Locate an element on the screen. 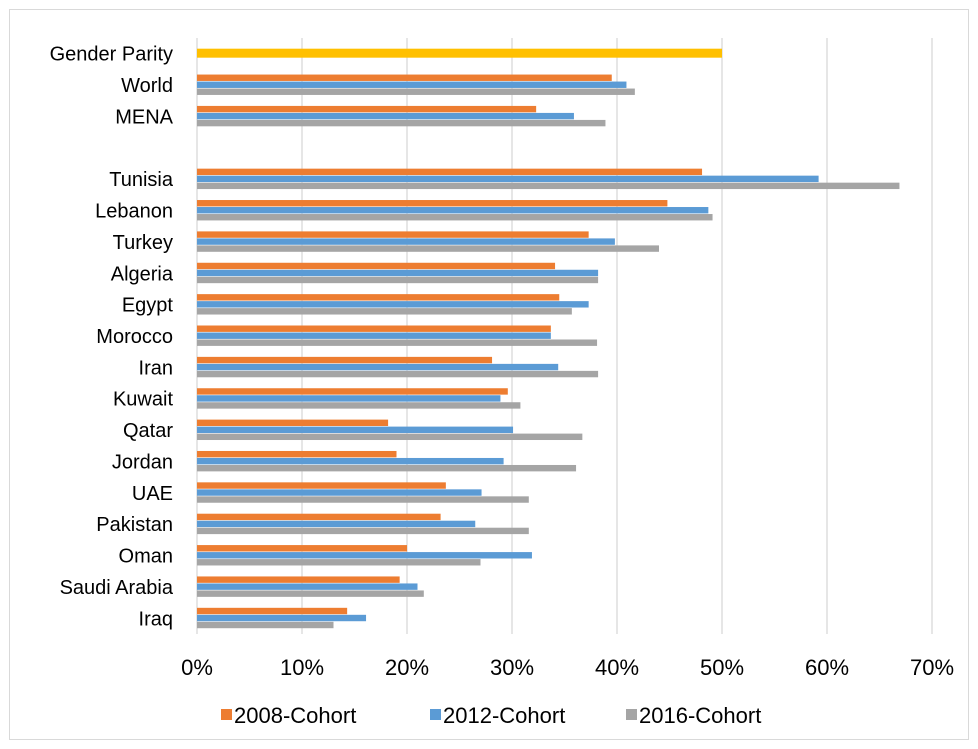 Image resolution: width=978 pixels, height=749 pixels. x-tick-label: 50% is located at coordinates (722, 667).